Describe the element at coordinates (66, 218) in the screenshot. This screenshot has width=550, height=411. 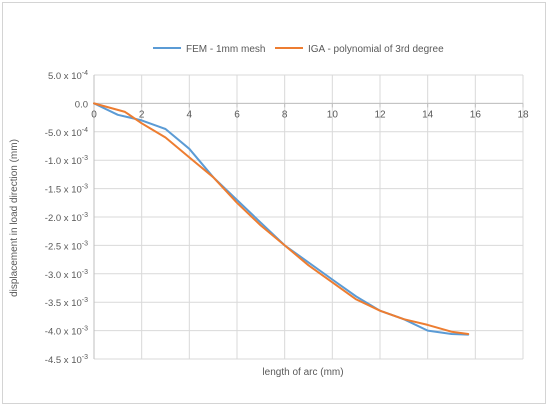
I see `y-tick-label: -2.0 x 10⁻³` at that location.